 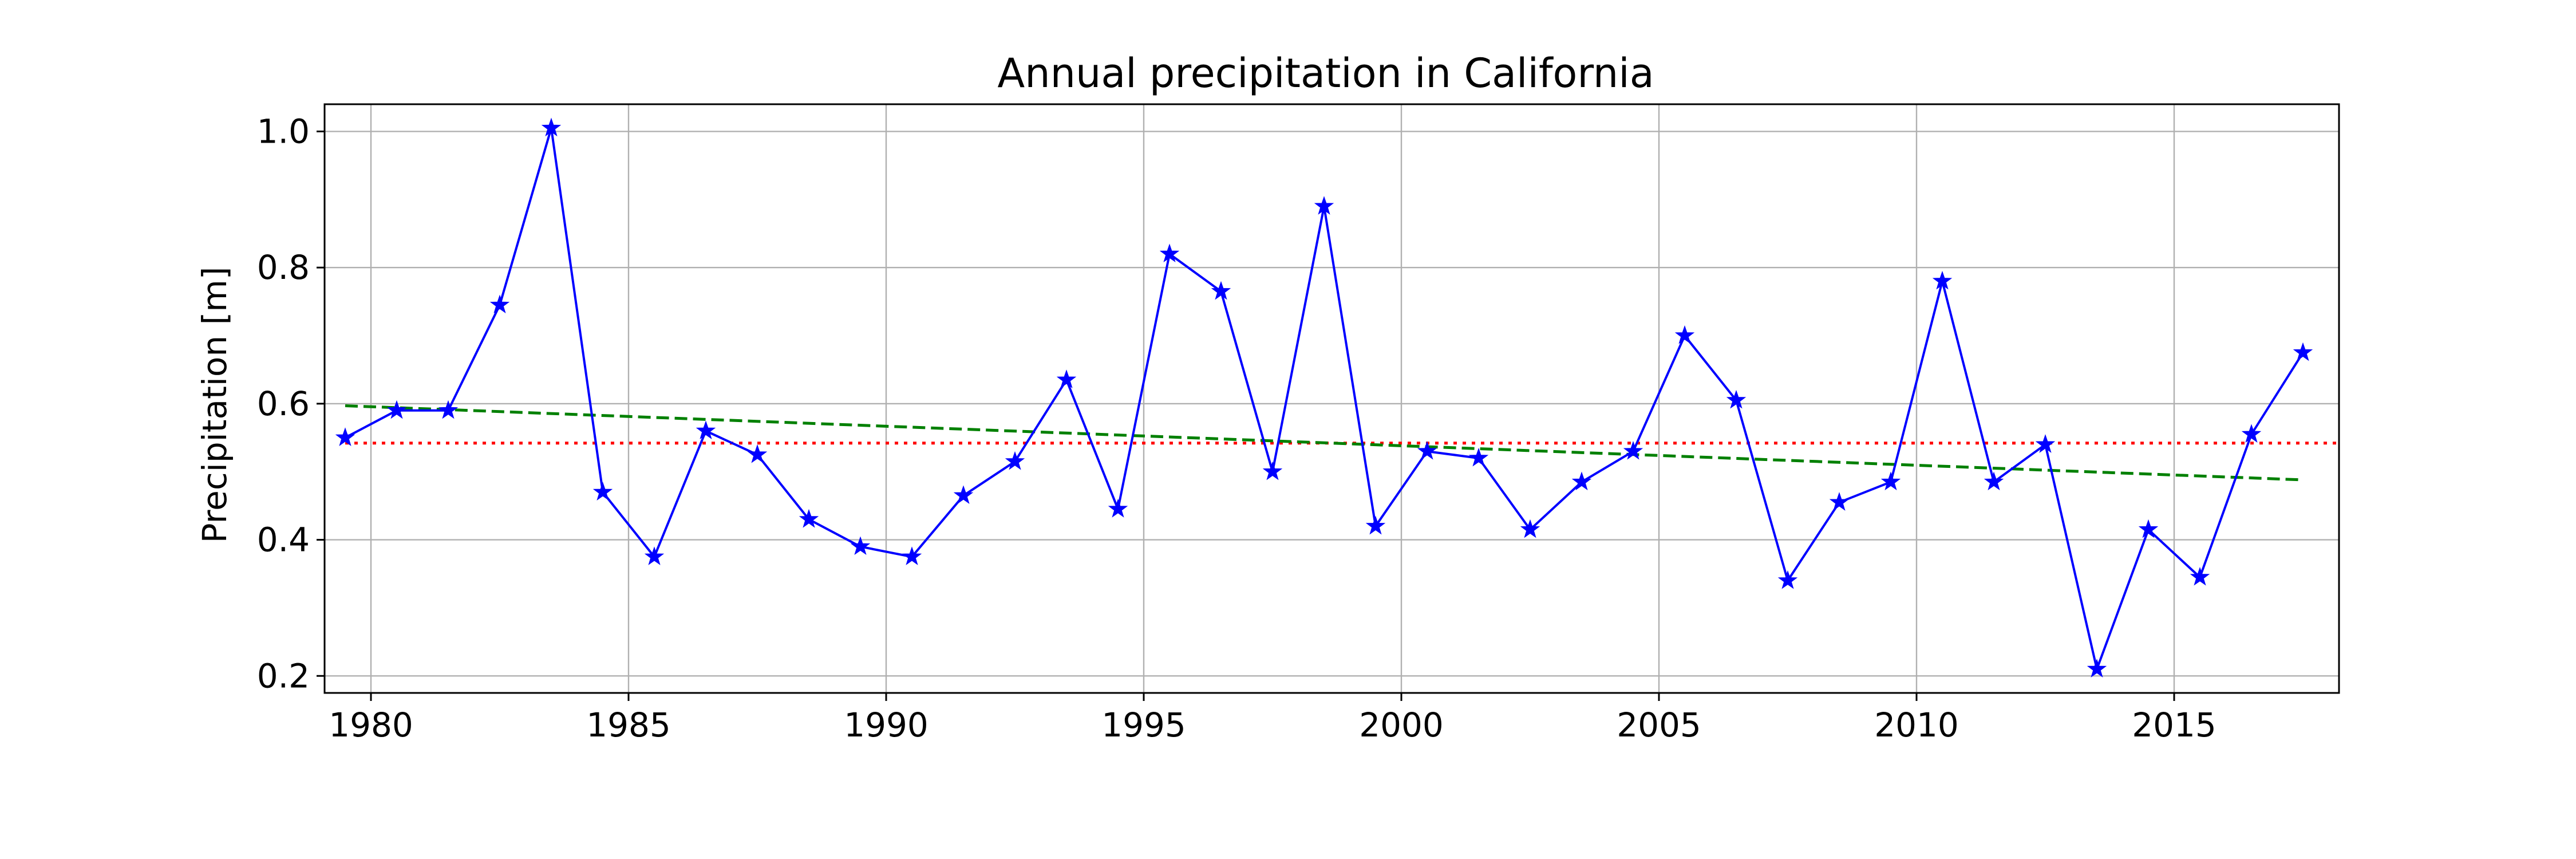 I want to click on chart-title: Annual precipitation in California, so click(x=1325, y=74).